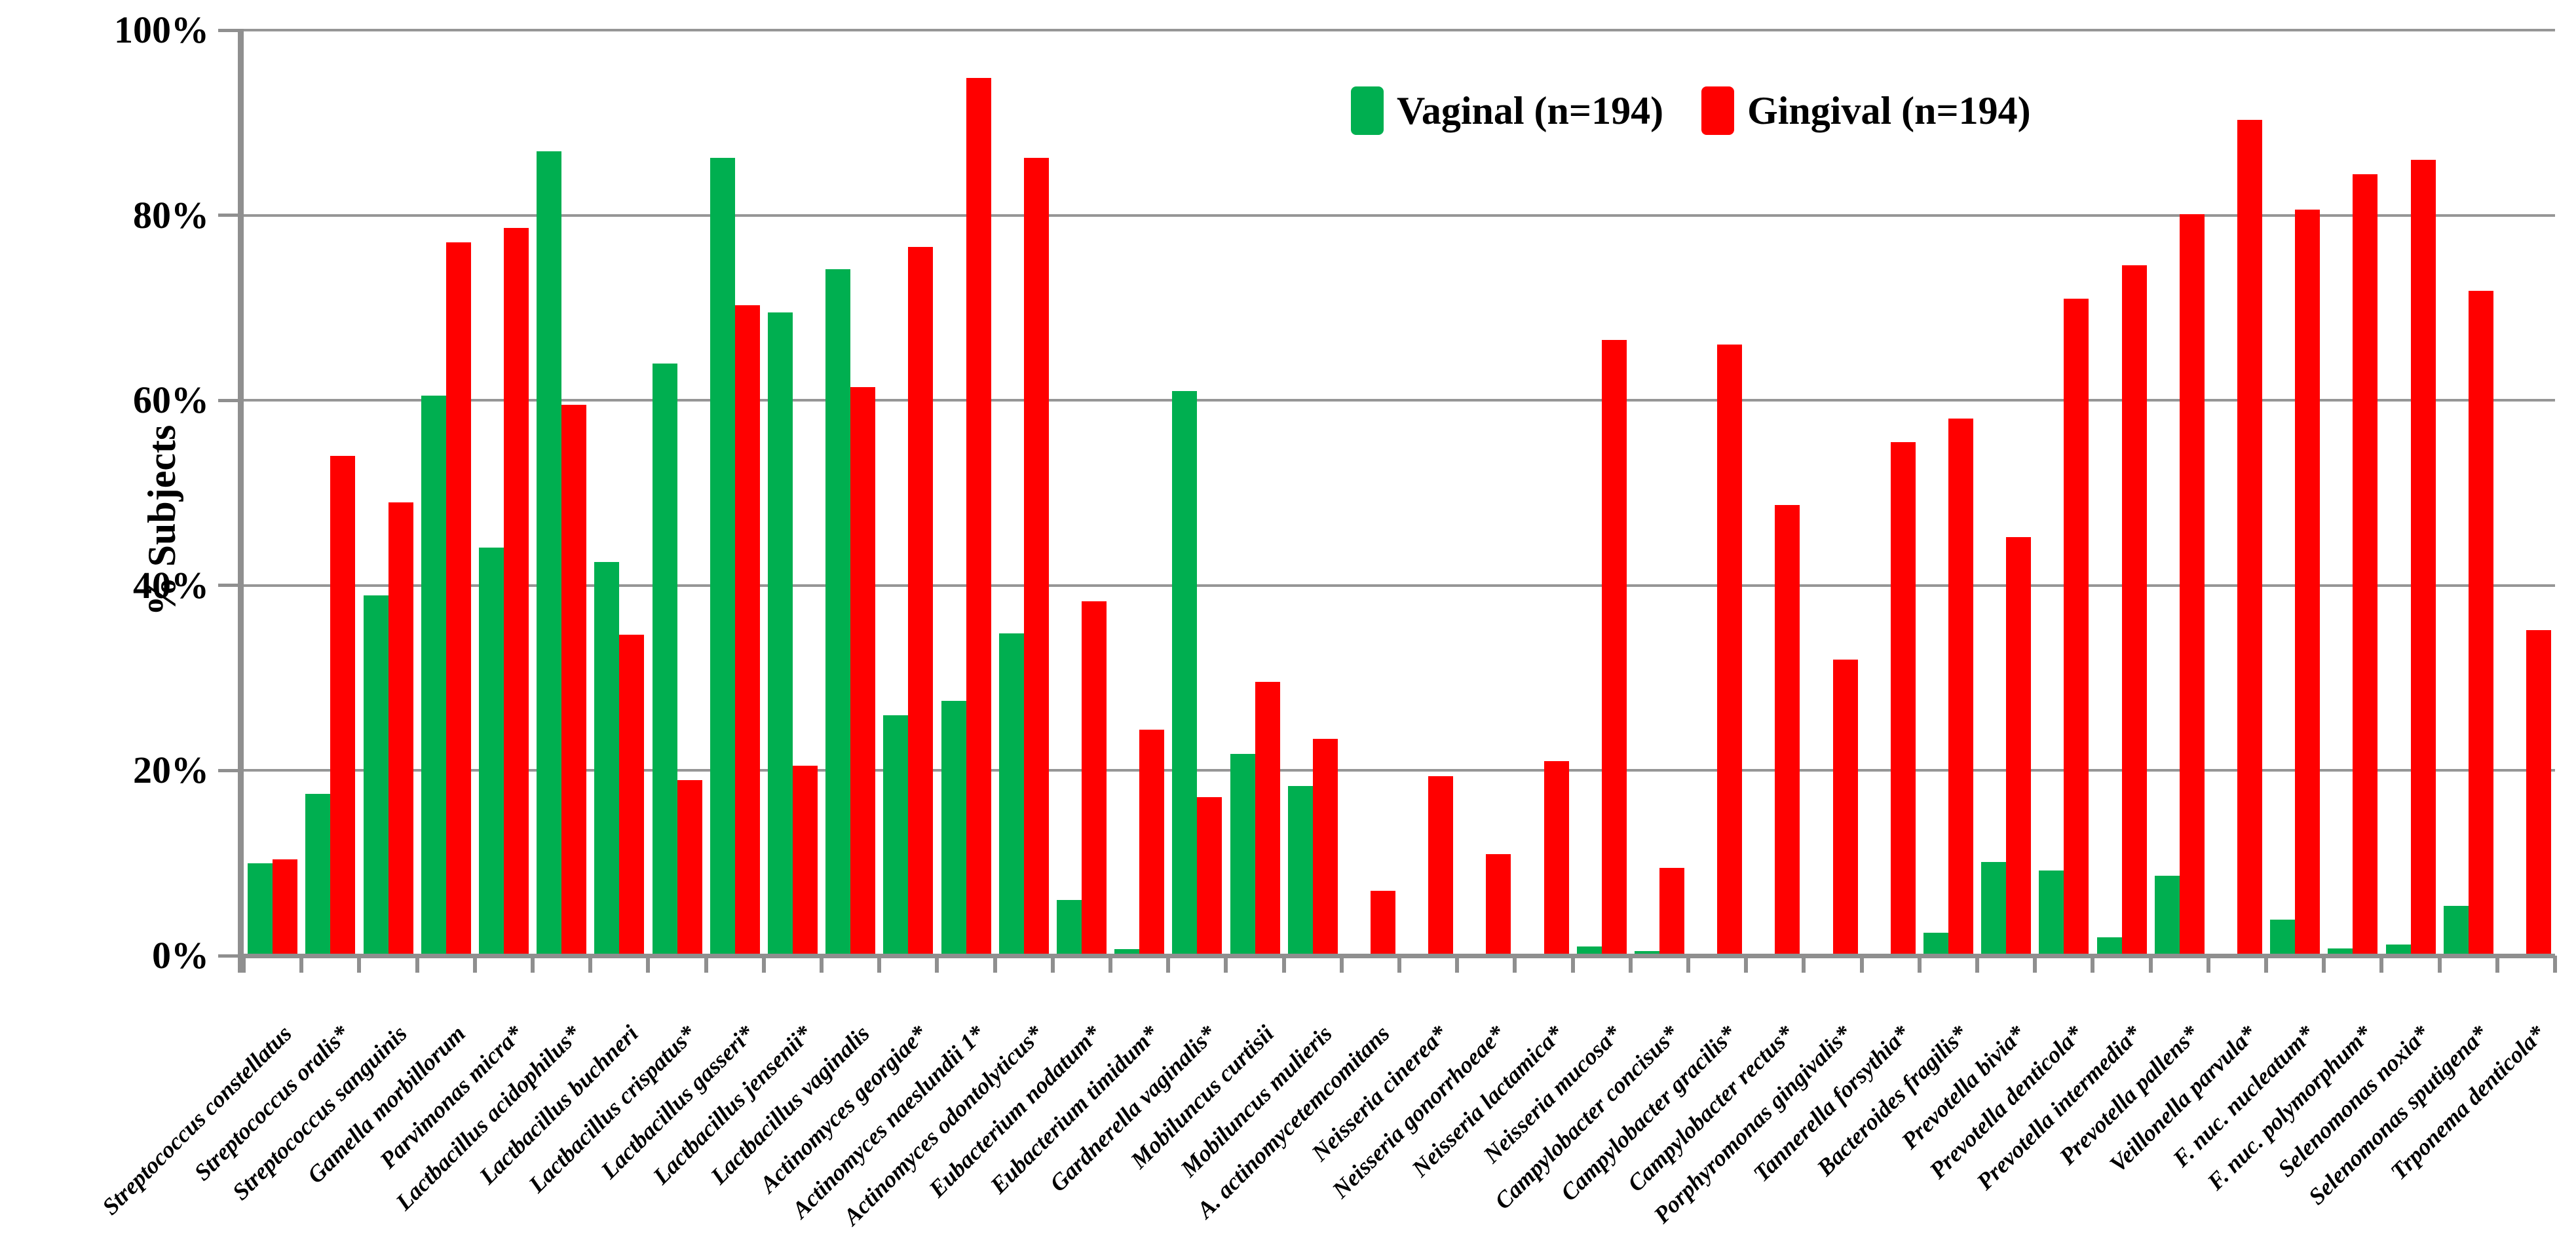  I want to click on y-axis-line, so click(241, 501).